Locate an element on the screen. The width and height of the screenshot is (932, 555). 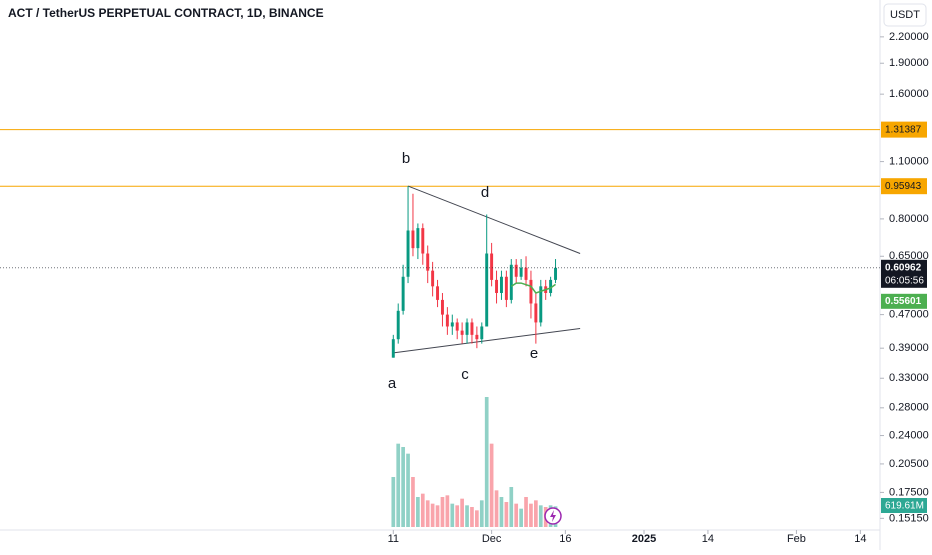
x-tick-label: Dec is located at coordinates (492, 539).